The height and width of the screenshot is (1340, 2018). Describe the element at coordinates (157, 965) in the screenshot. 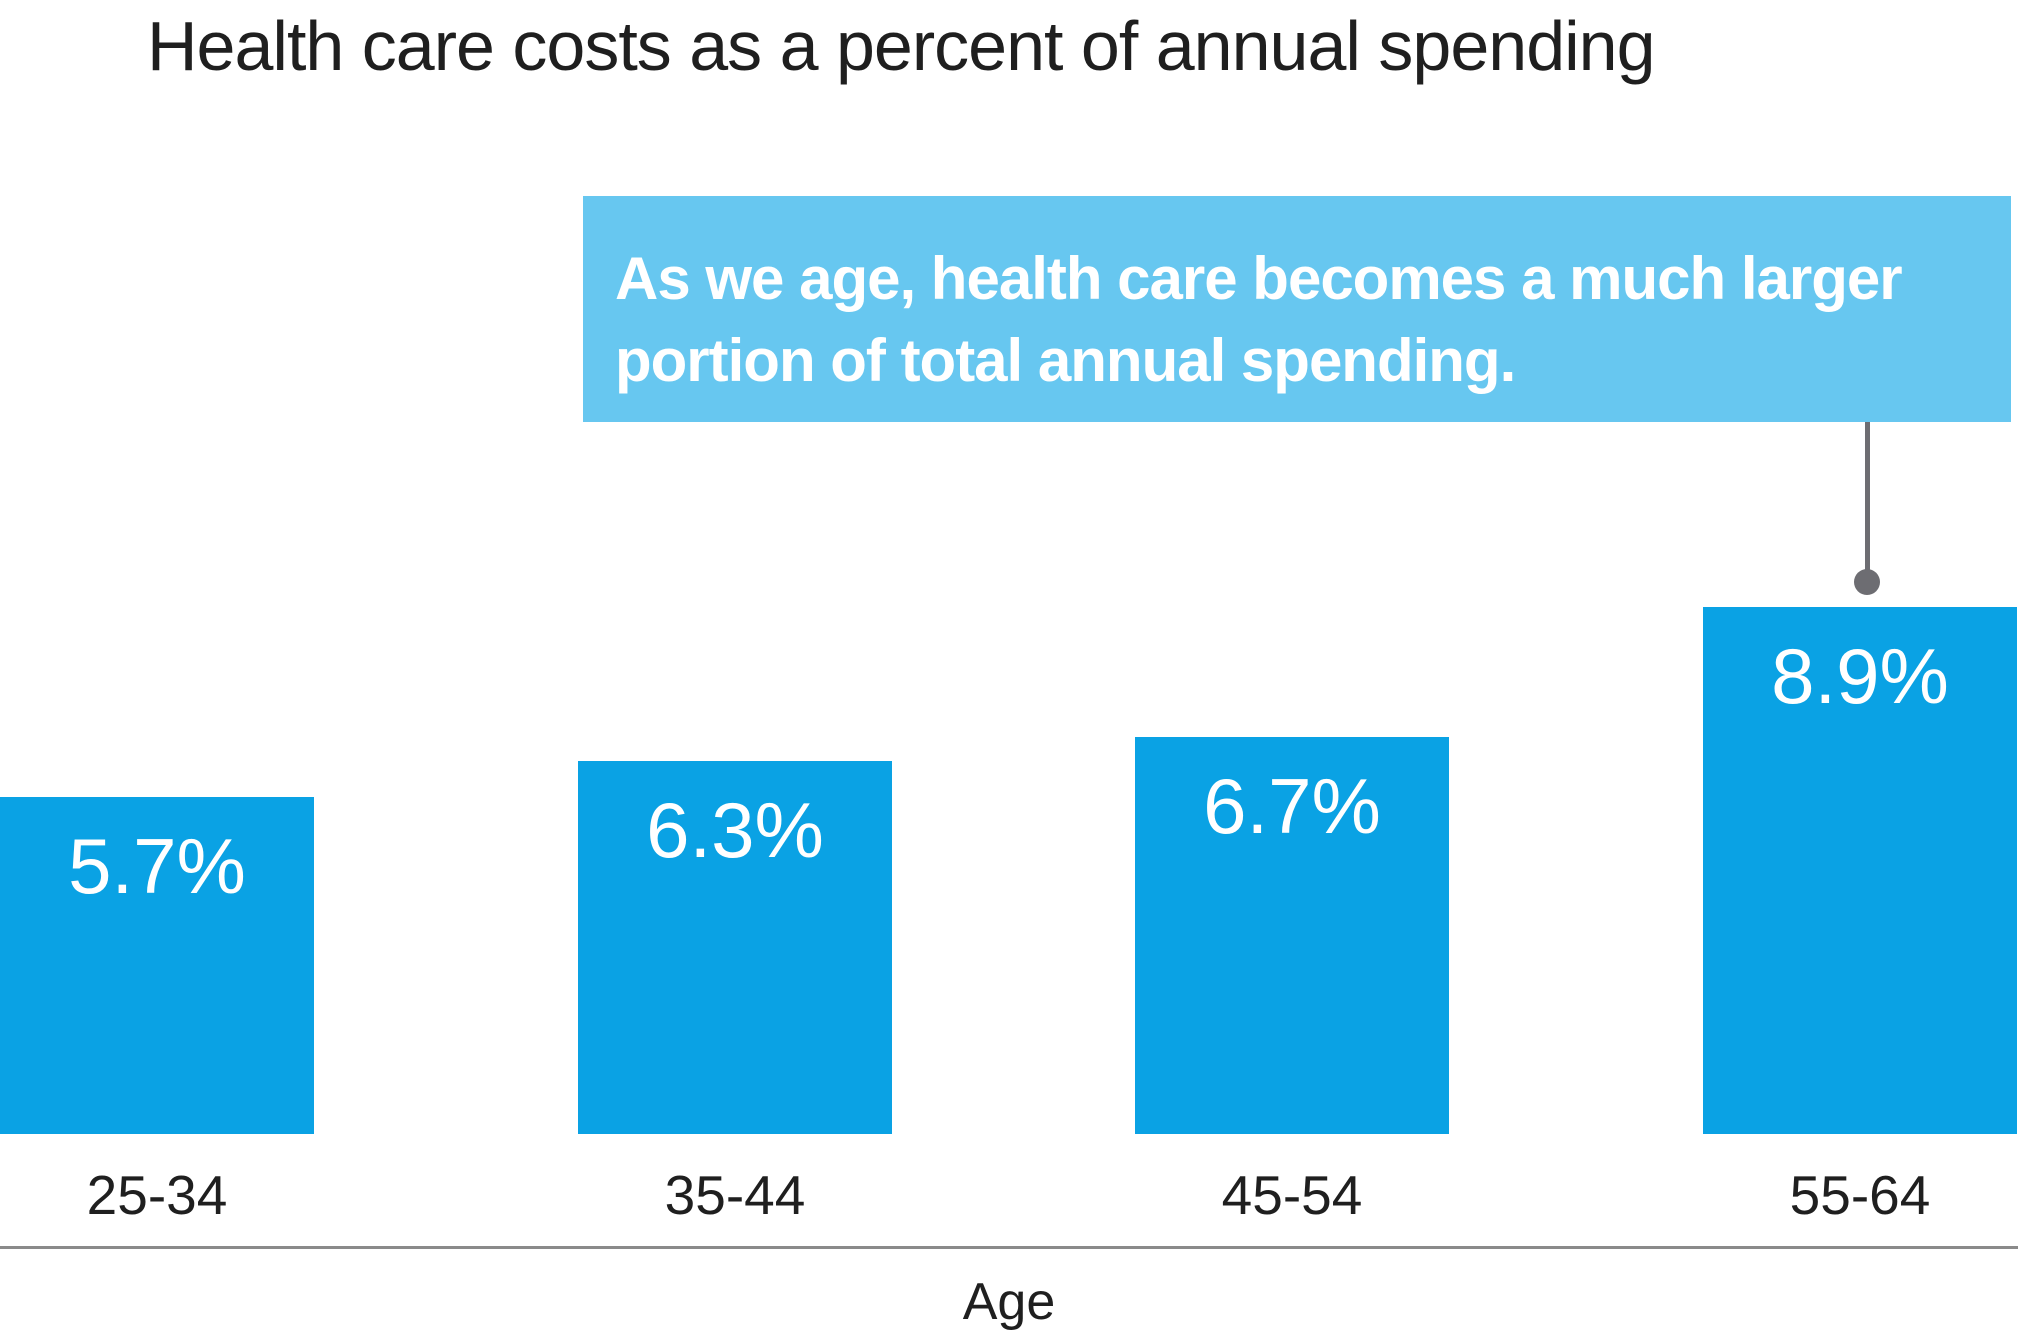

I see `bar-25-34: 5.7%` at that location.